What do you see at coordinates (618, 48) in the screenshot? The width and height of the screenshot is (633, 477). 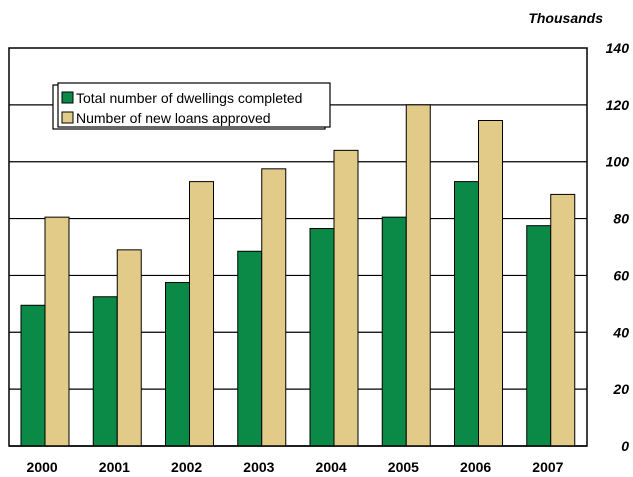 I see `y-tick-label: 140` at bounding box center [618, 48].